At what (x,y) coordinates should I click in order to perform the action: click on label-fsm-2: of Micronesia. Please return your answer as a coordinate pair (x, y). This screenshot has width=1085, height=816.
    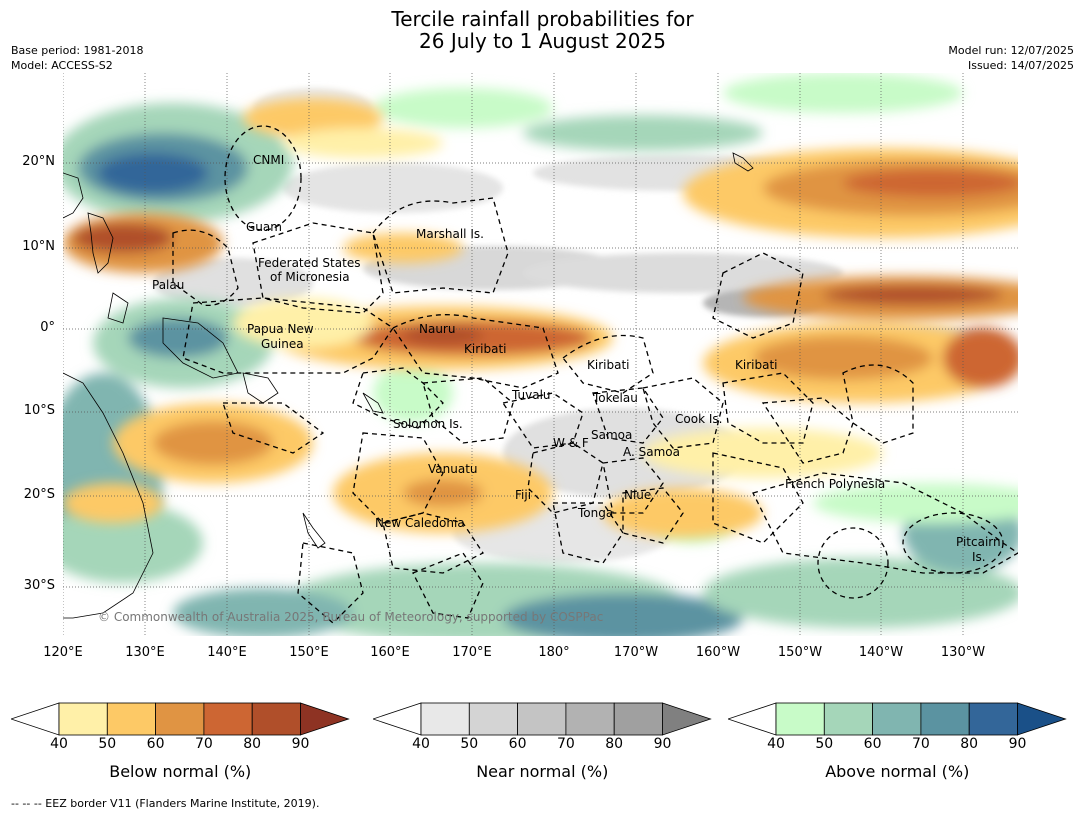
    Looking at the image, I should click on (310, 277).